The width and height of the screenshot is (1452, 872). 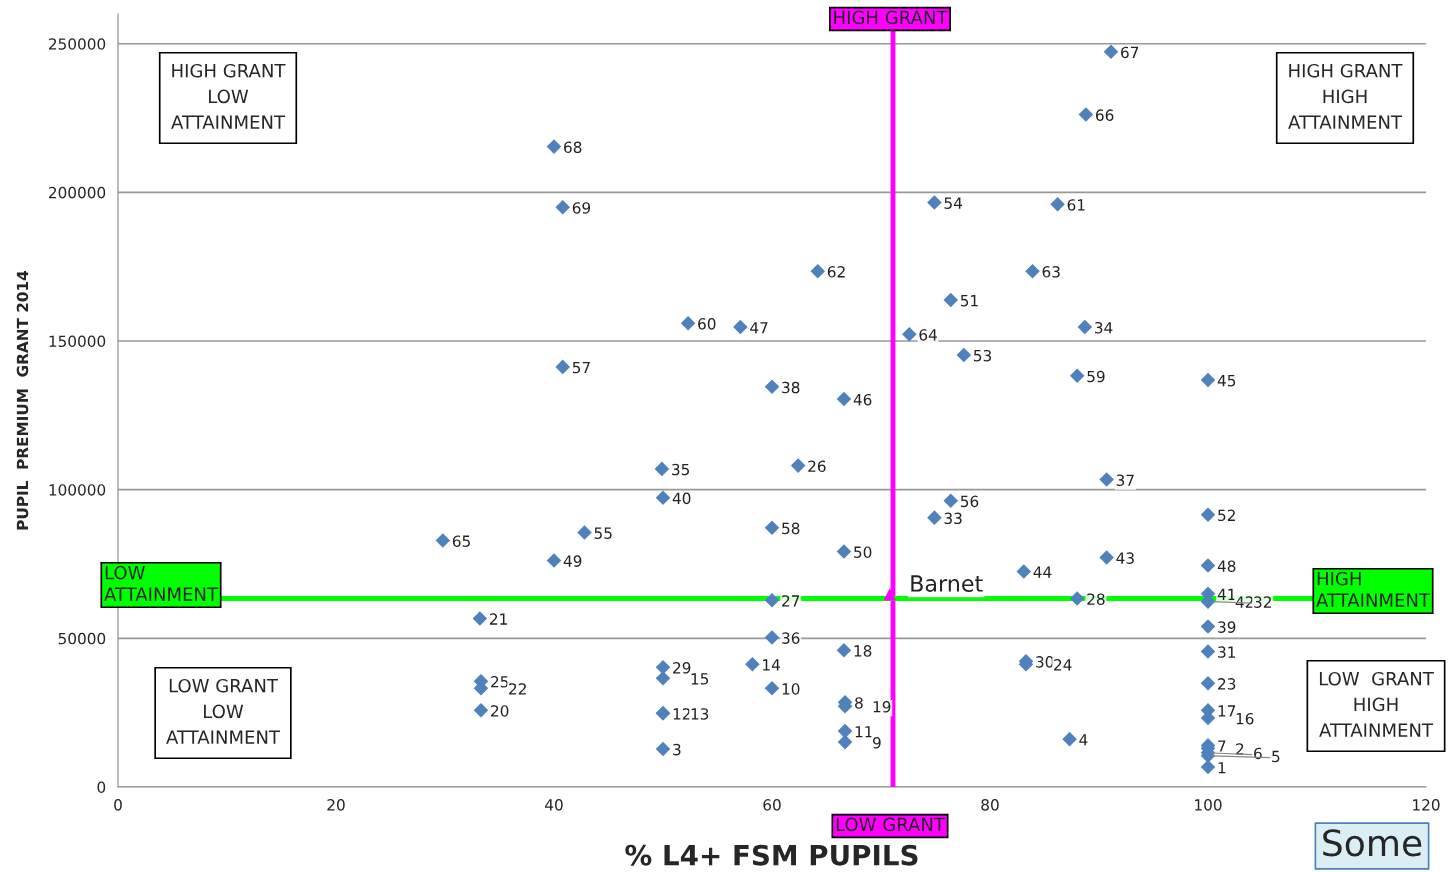 What do you see at coordinates (863, 552) in the screenshot?
I see `annotation: 50` at bounding box center [863, 552].